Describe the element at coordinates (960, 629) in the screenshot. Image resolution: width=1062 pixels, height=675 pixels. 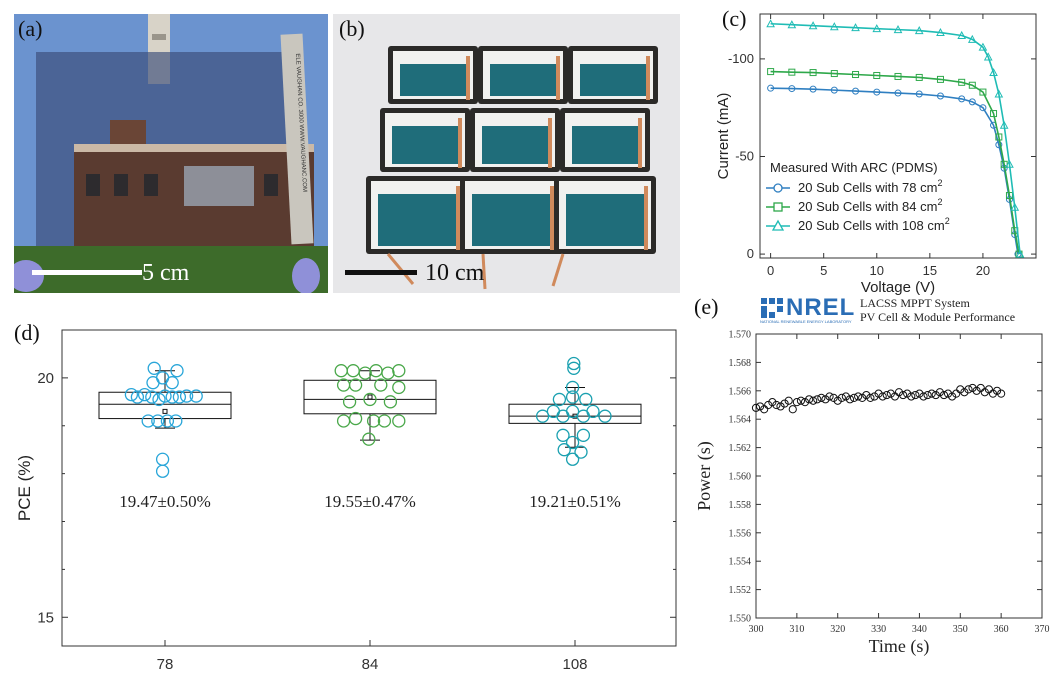
I see `x-tick-label: 350` at that location.